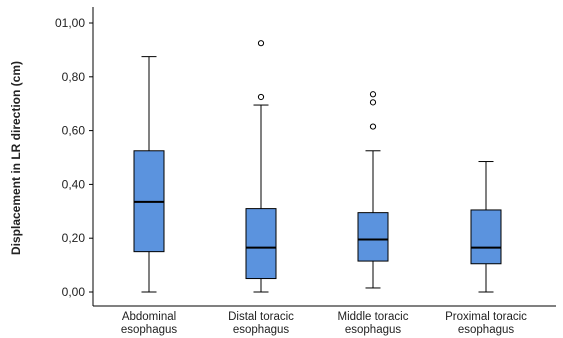 The height and width of the screenshot is (338, 563). Describe the element at coordinates (74, 238) in the screenshot. I see `y-tick-label: 0,20` at that location.